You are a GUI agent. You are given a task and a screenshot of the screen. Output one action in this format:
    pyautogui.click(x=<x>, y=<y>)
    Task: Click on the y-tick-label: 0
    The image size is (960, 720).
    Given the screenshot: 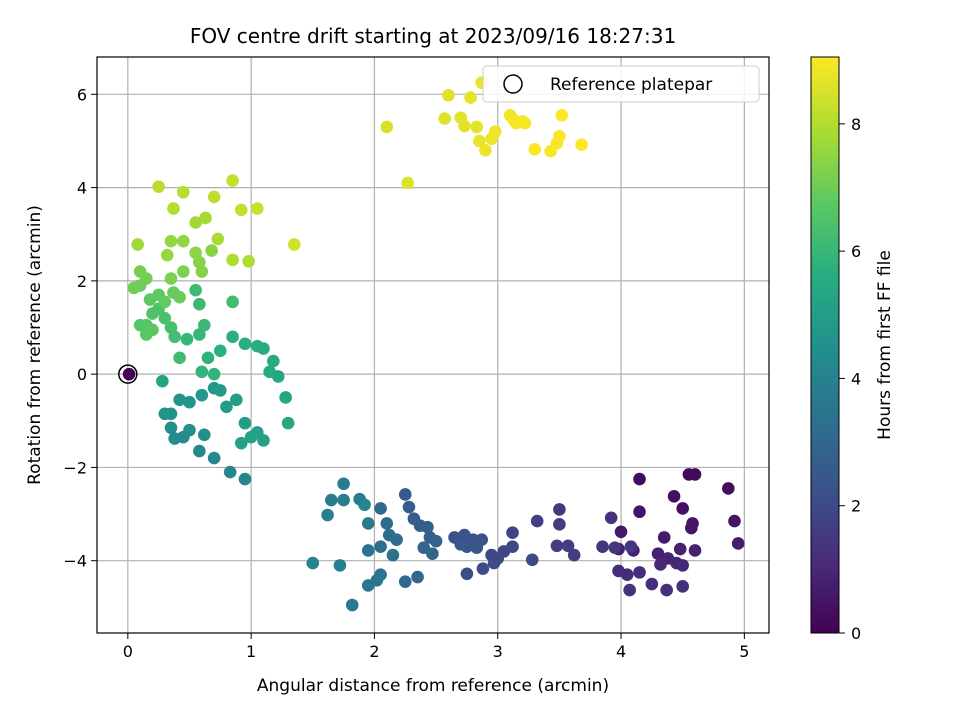 What is the action you would take?
    pyautogui.click(x=82, y=374)
    